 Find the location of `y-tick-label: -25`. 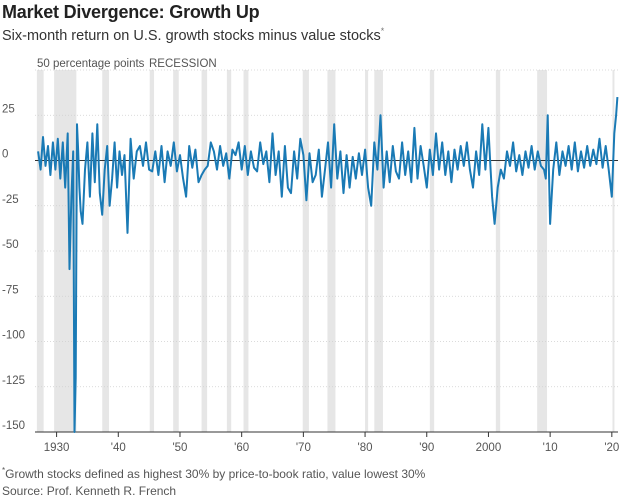

y-tick-label: -25 is located at coordinates (10, 200).